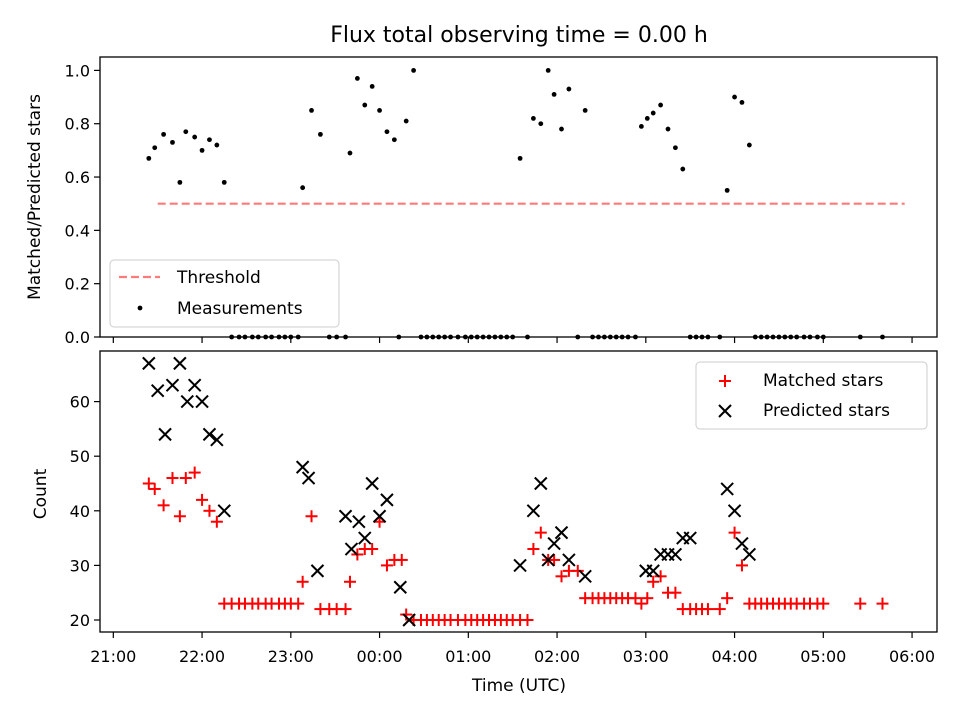 The width and height of the screenshot is (960, 720). I want to click on x-tick-label: 05:00, so click(823, 656).